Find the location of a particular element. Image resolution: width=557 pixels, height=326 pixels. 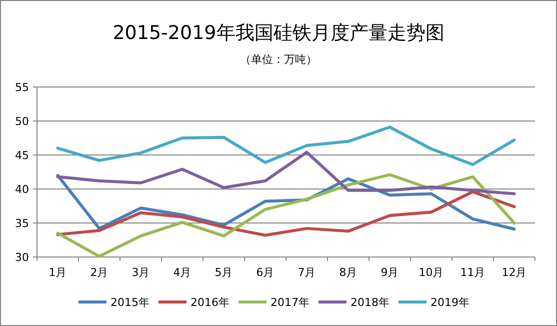

y-tick-label: 35 is located at coordinates (22, 223).